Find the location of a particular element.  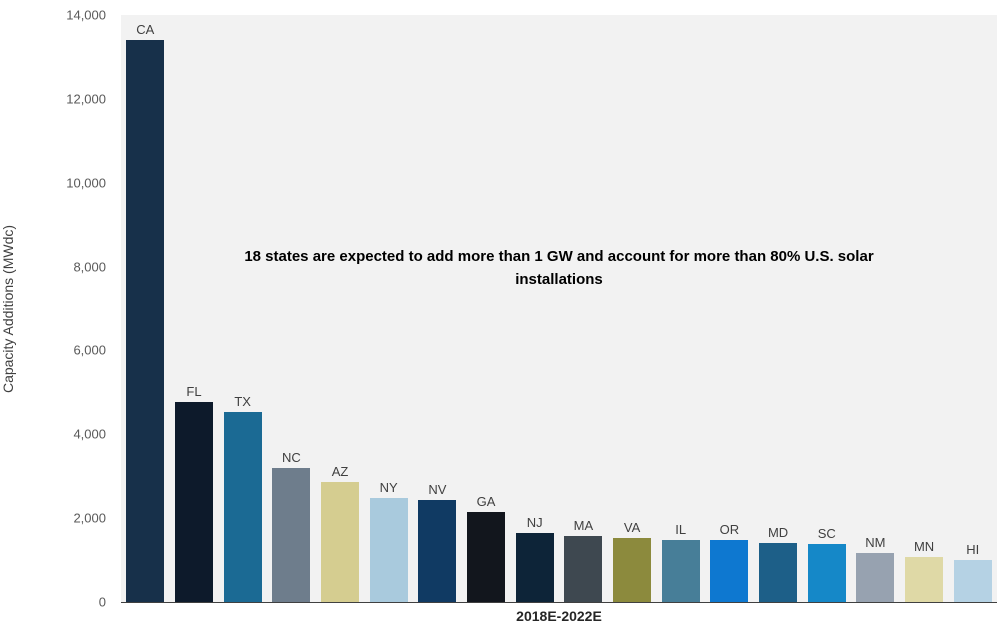

bar-label: VA is located at coordinates (632, 527).